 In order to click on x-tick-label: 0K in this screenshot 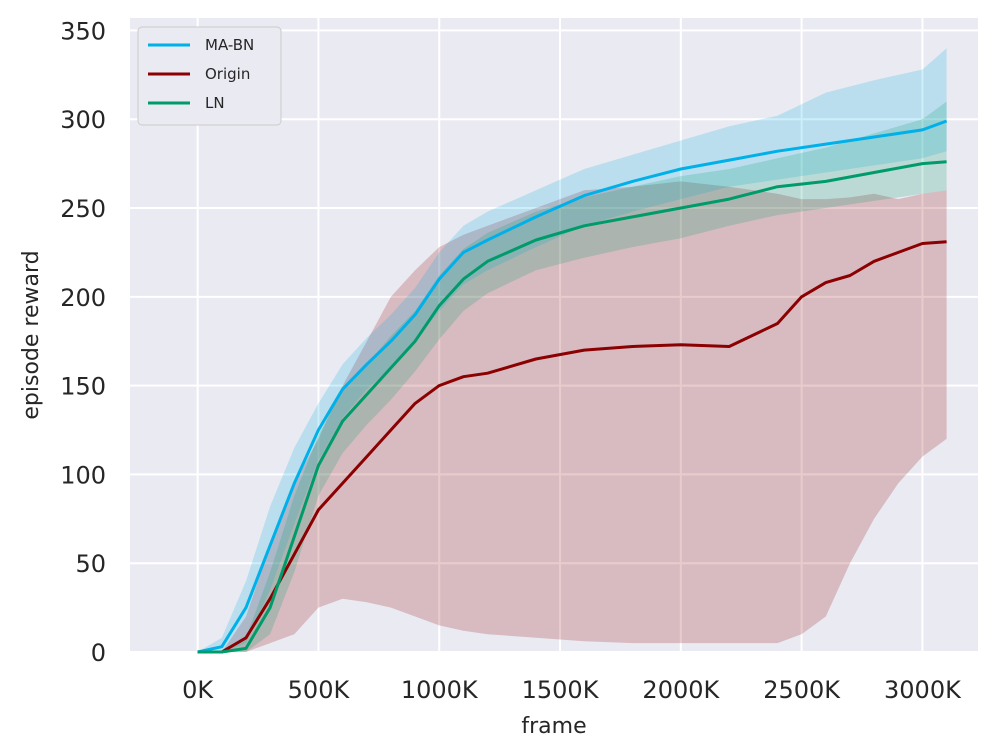, I will do `click(198, 690)`.